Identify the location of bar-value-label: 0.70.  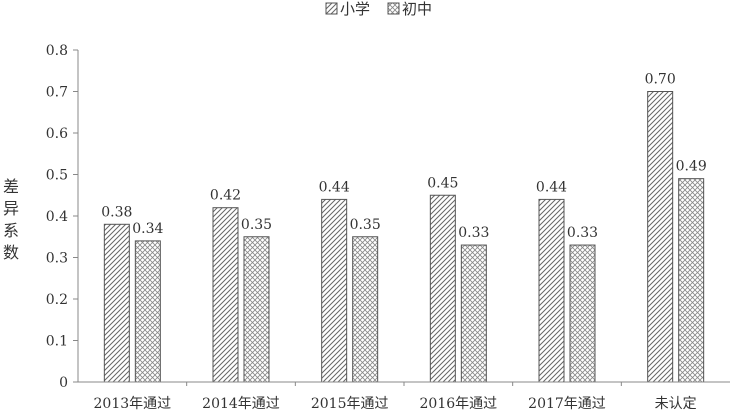
(660, 80).